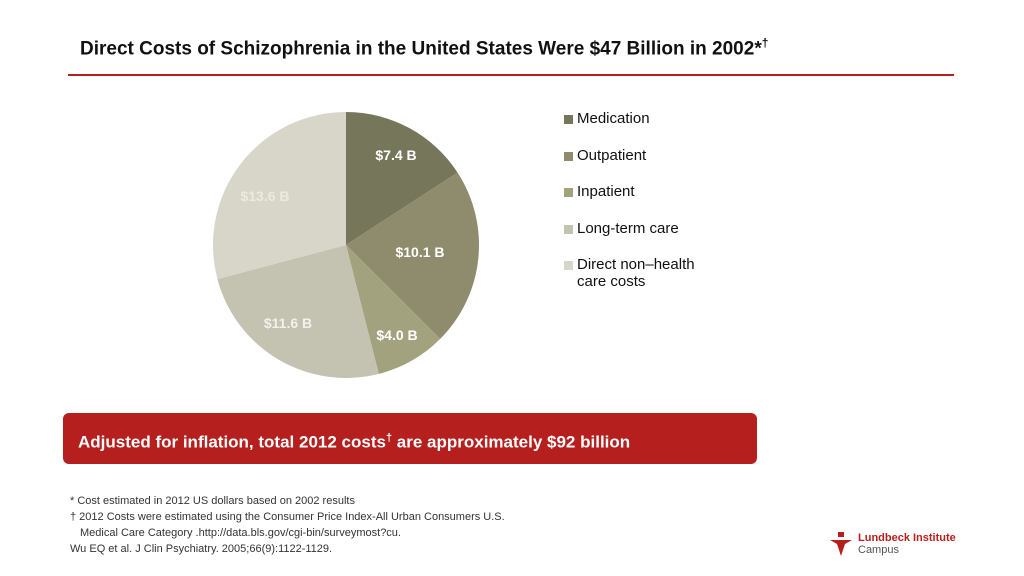 This screenshot has height=576, width=1024. I want to click on logo-subtext: Campus, so click(878, 550).